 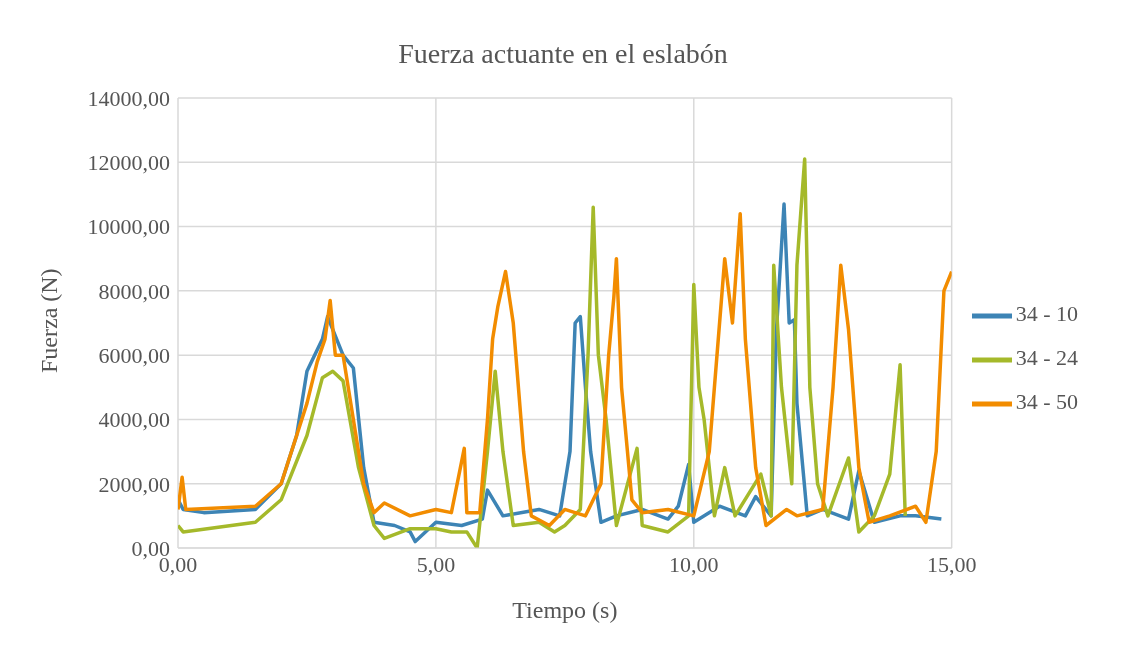 I want to click on y-tick-label: 6000,00, so click(x=134, y=355).